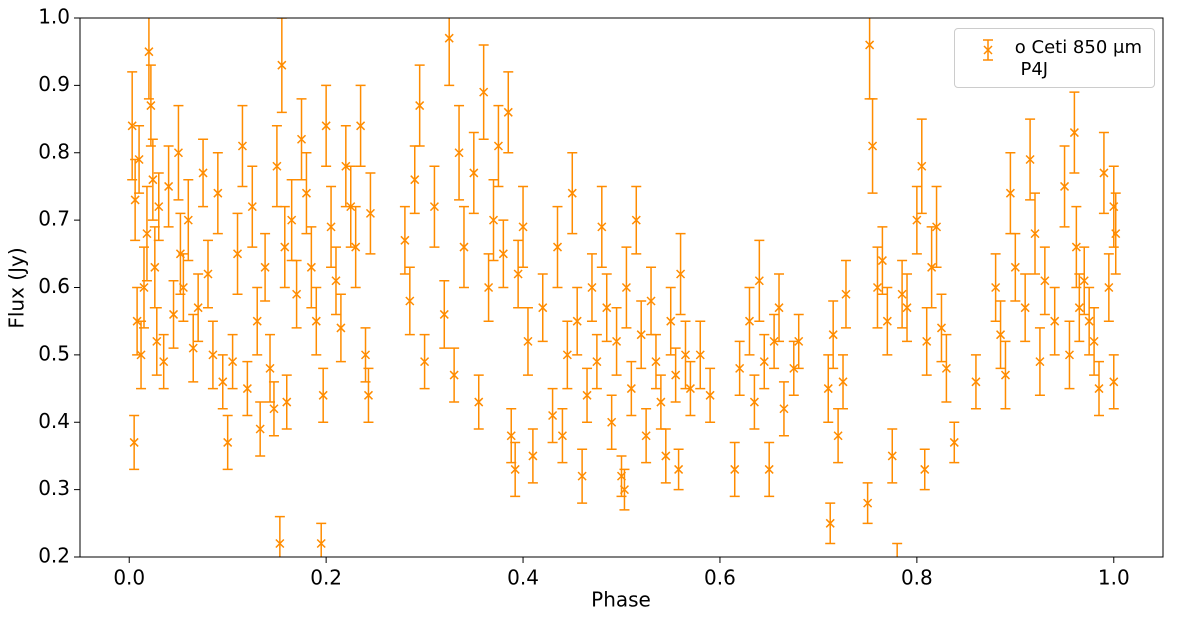 This screenshot has height=622, width=1177. What do you see at coordinates (1114, 578) in the screenshot?
I see `x-tick-label: 1.0` at bounding box center [1114, 578].